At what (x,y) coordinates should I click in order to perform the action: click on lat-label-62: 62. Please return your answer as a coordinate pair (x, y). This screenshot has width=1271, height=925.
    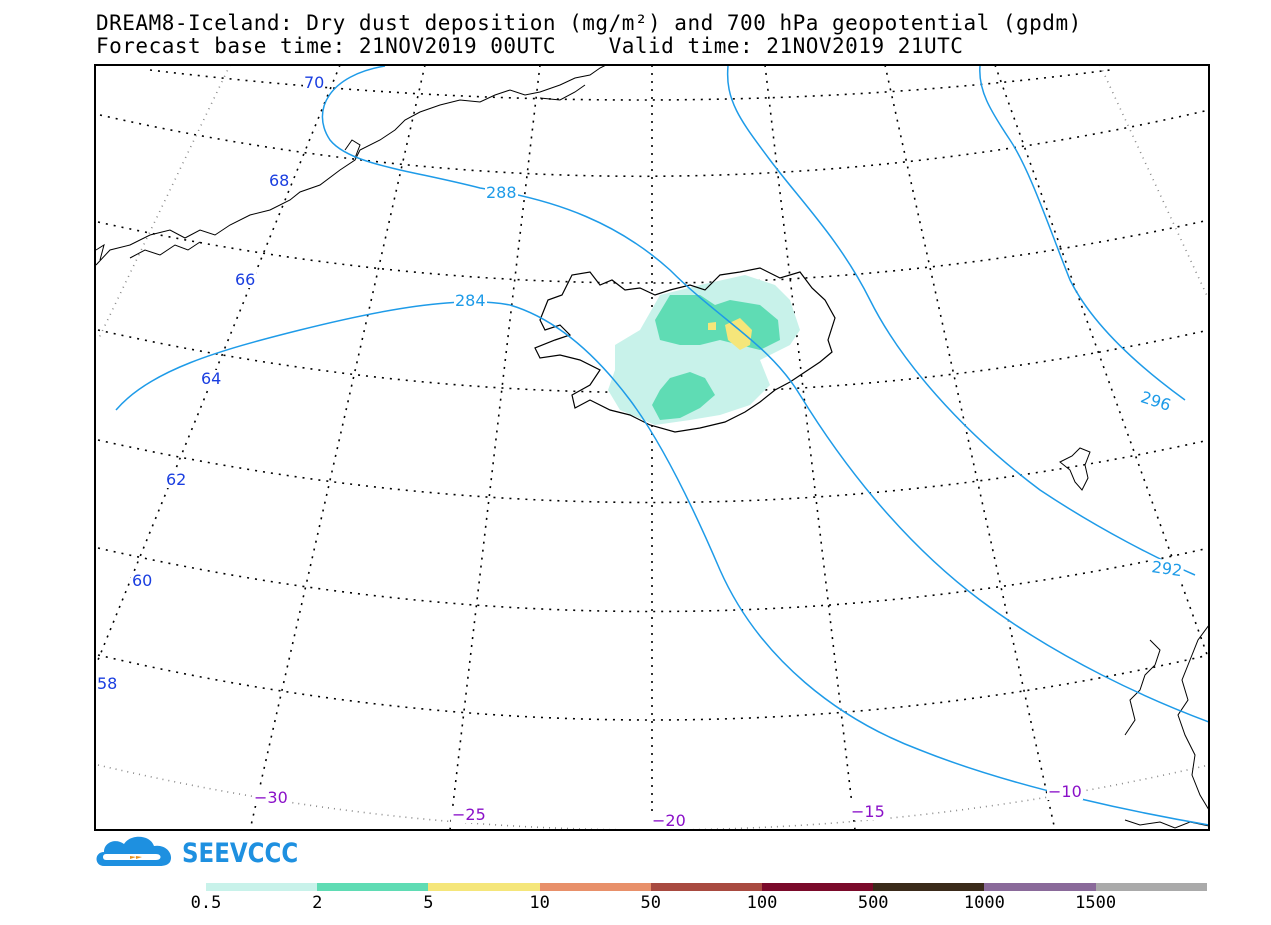
    Looking at the image, I should click on (176, 479).